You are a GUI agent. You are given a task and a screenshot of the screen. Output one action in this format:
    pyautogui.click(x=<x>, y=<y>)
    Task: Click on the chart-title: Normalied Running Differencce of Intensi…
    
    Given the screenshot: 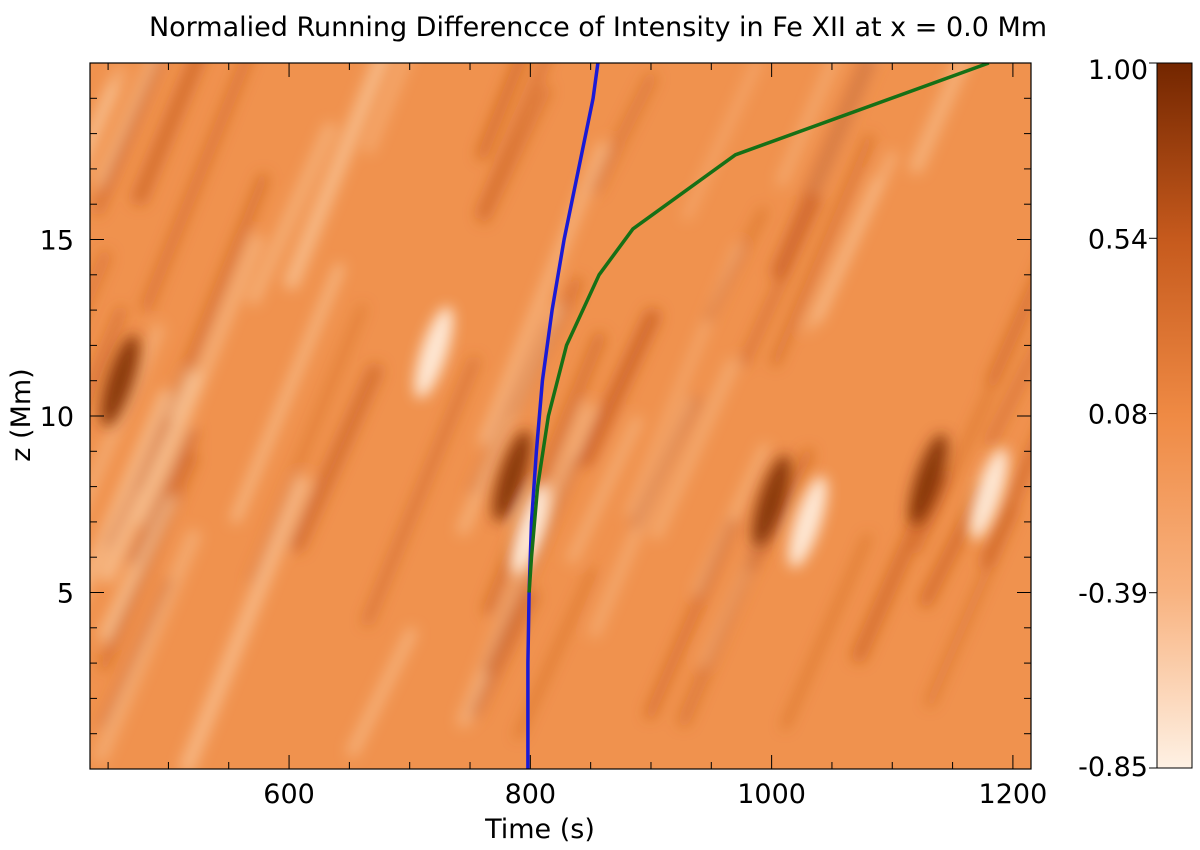 What is the action you would take?
    pyautogui.click(x=598, y=27)
    